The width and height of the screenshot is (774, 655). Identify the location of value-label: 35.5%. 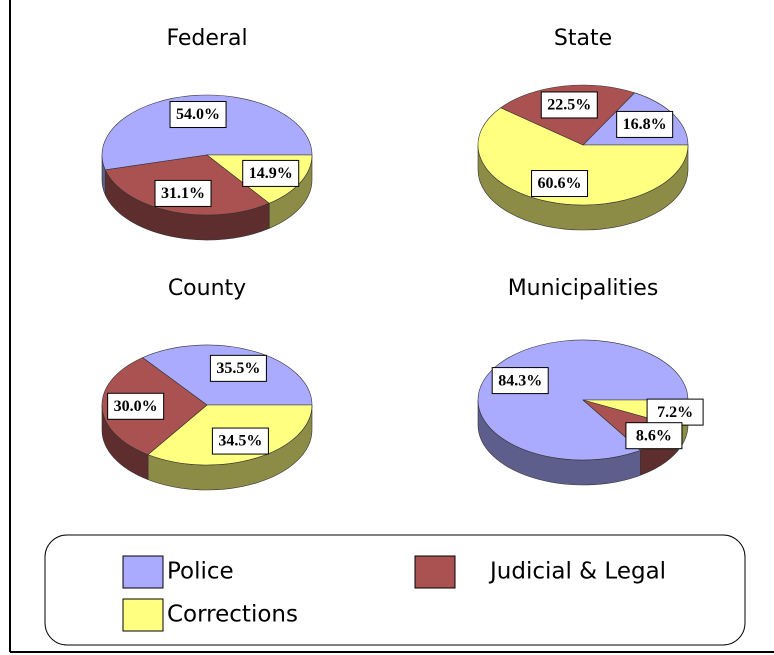
(238, 368).